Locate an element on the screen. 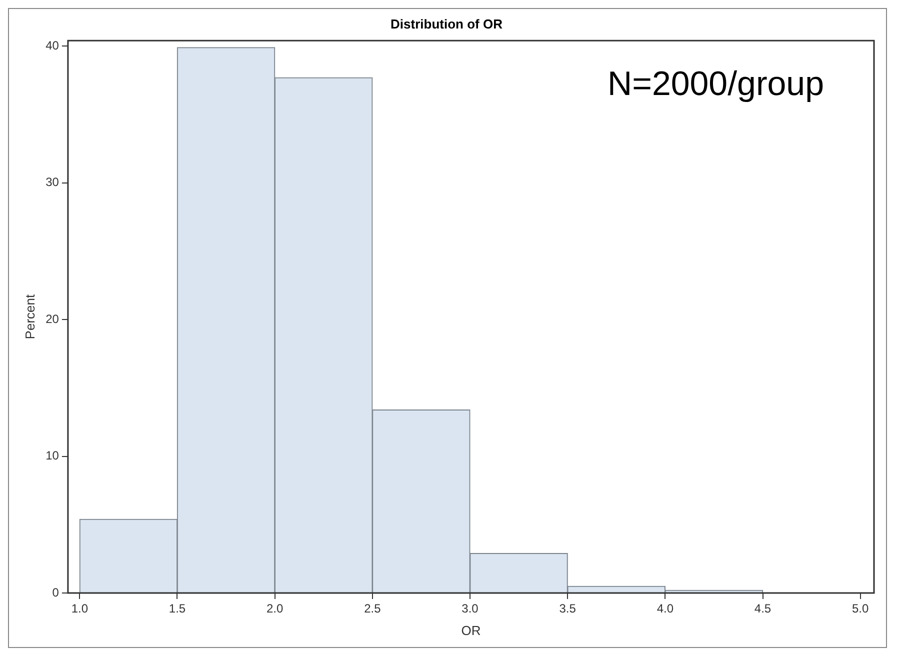 The image size is (897, 658). x-tick-label: 4.5 is located at coordinates (763, 609).